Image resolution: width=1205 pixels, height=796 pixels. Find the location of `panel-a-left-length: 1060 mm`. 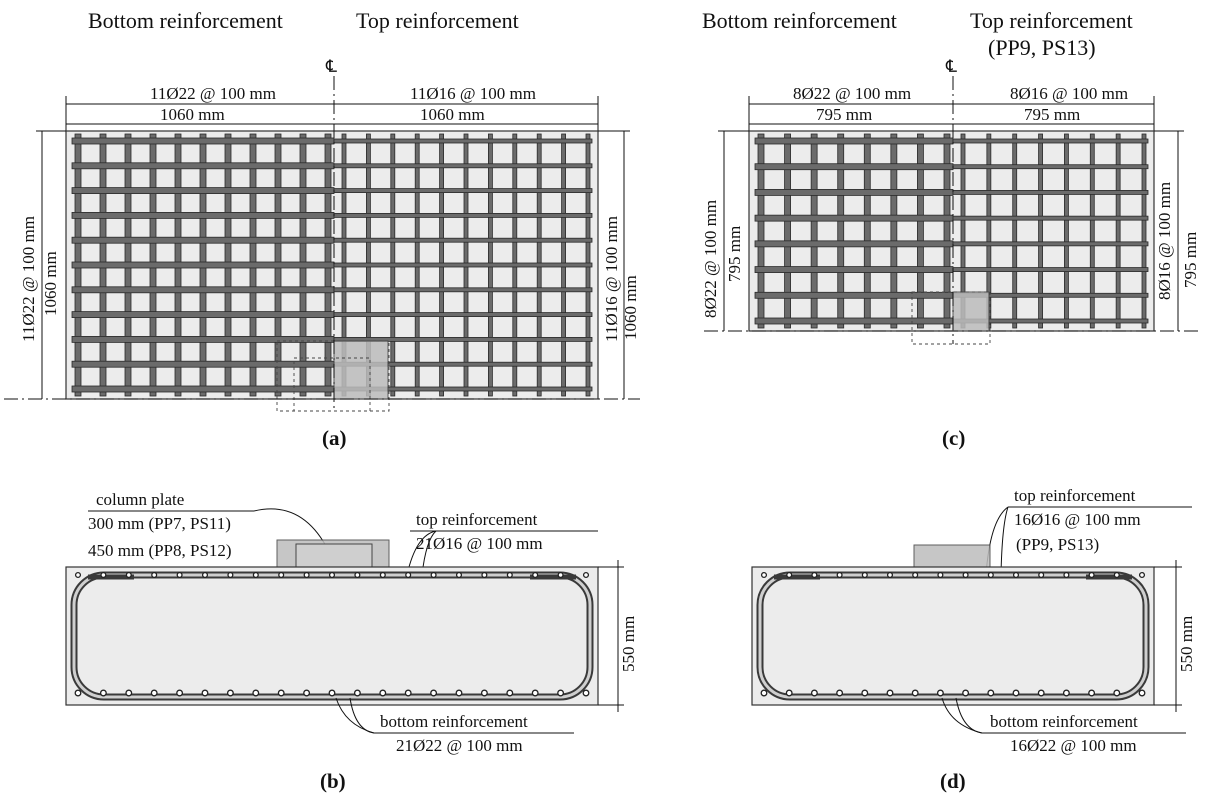

panel-a-left-length: 1060 mm is located at coordinates (50, 283).